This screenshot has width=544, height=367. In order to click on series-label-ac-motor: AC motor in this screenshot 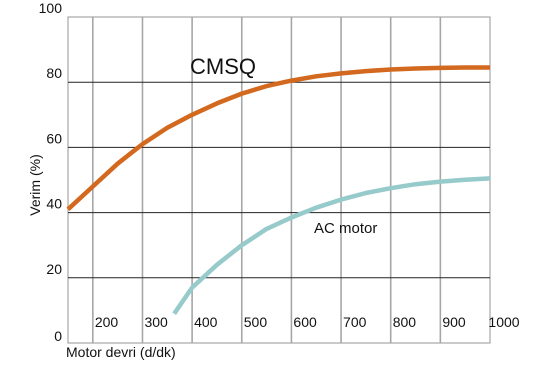, I will do `click(345, 228)`.